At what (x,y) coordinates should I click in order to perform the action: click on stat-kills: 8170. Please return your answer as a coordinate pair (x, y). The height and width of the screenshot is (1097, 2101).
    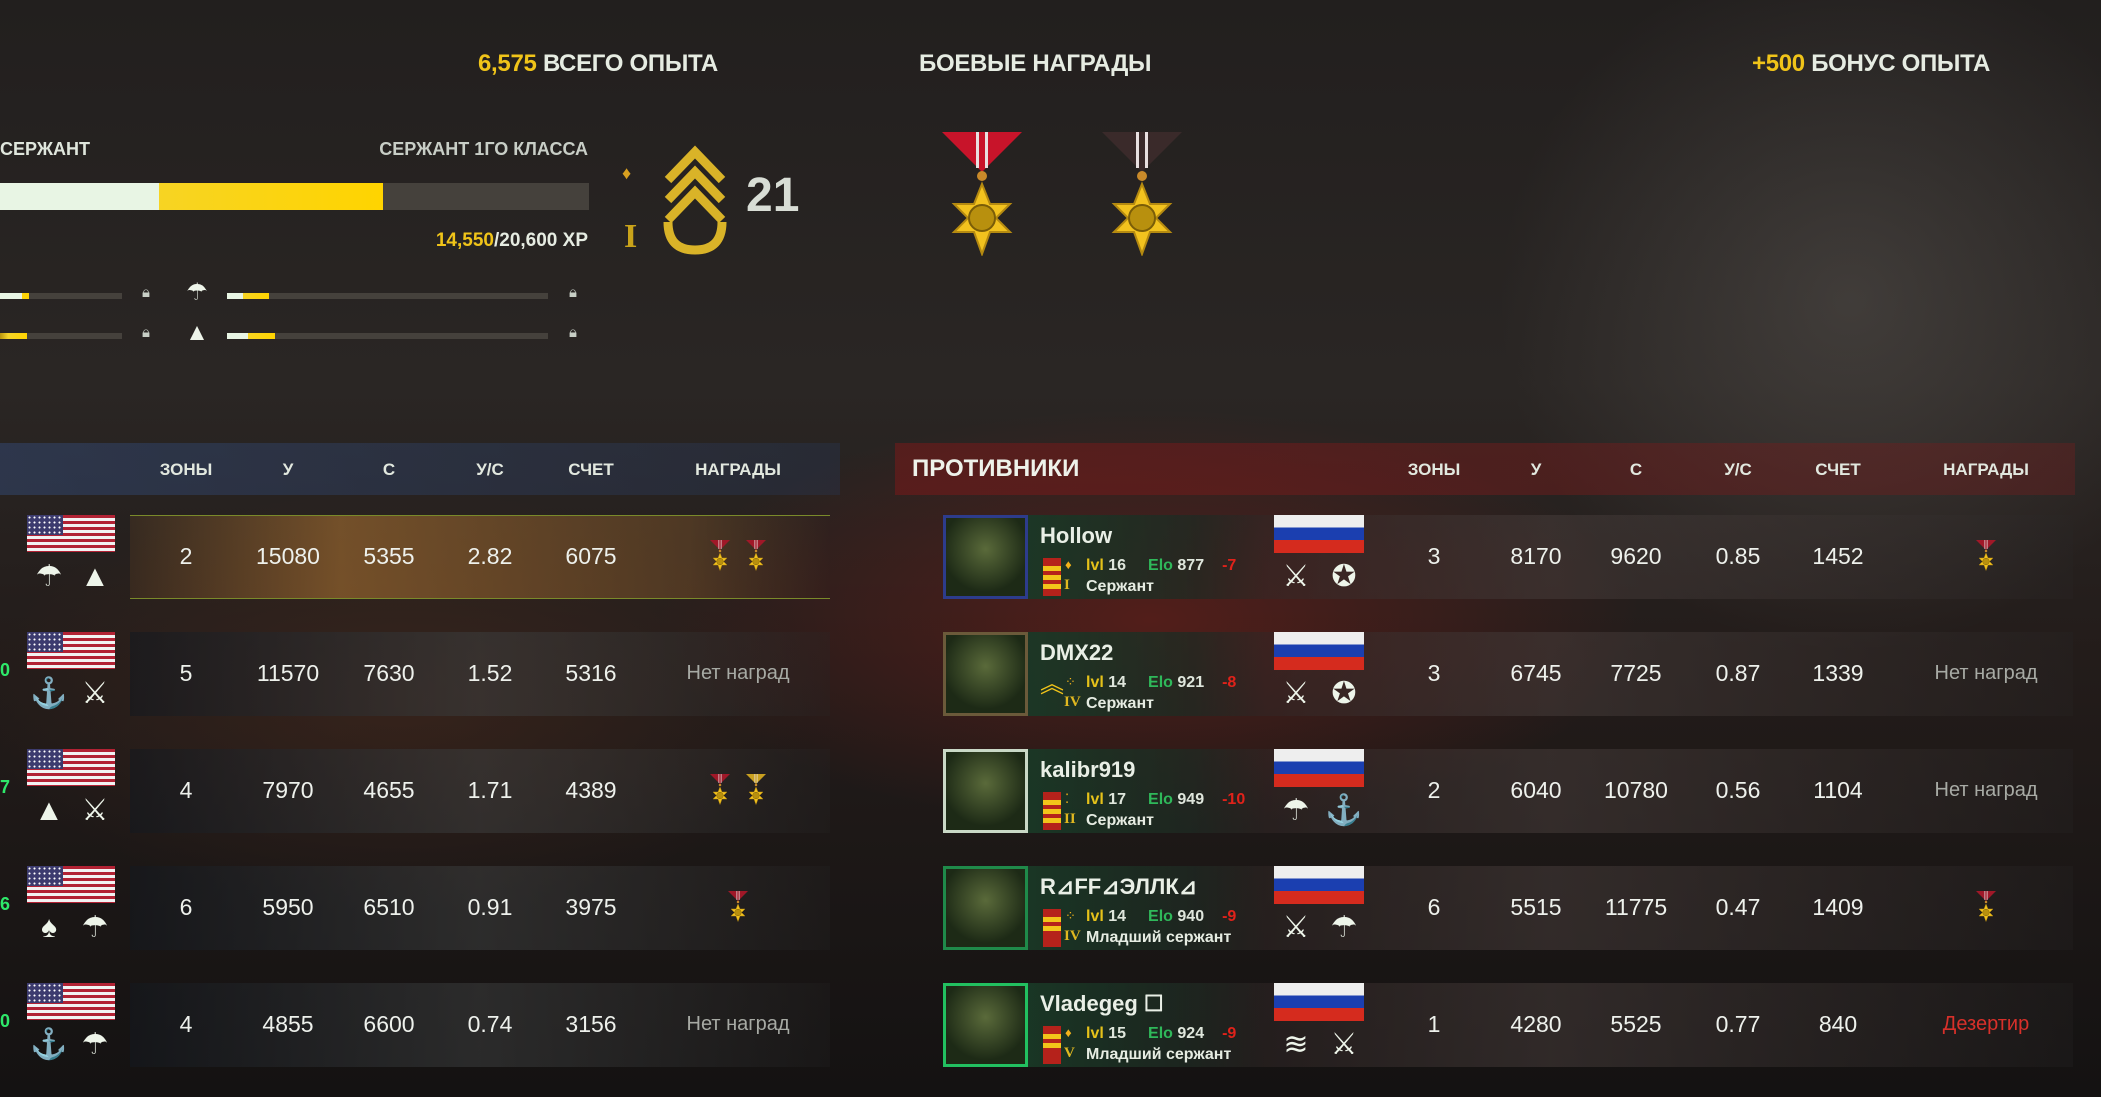
    Looking at the image, I should click on (1536, 556).